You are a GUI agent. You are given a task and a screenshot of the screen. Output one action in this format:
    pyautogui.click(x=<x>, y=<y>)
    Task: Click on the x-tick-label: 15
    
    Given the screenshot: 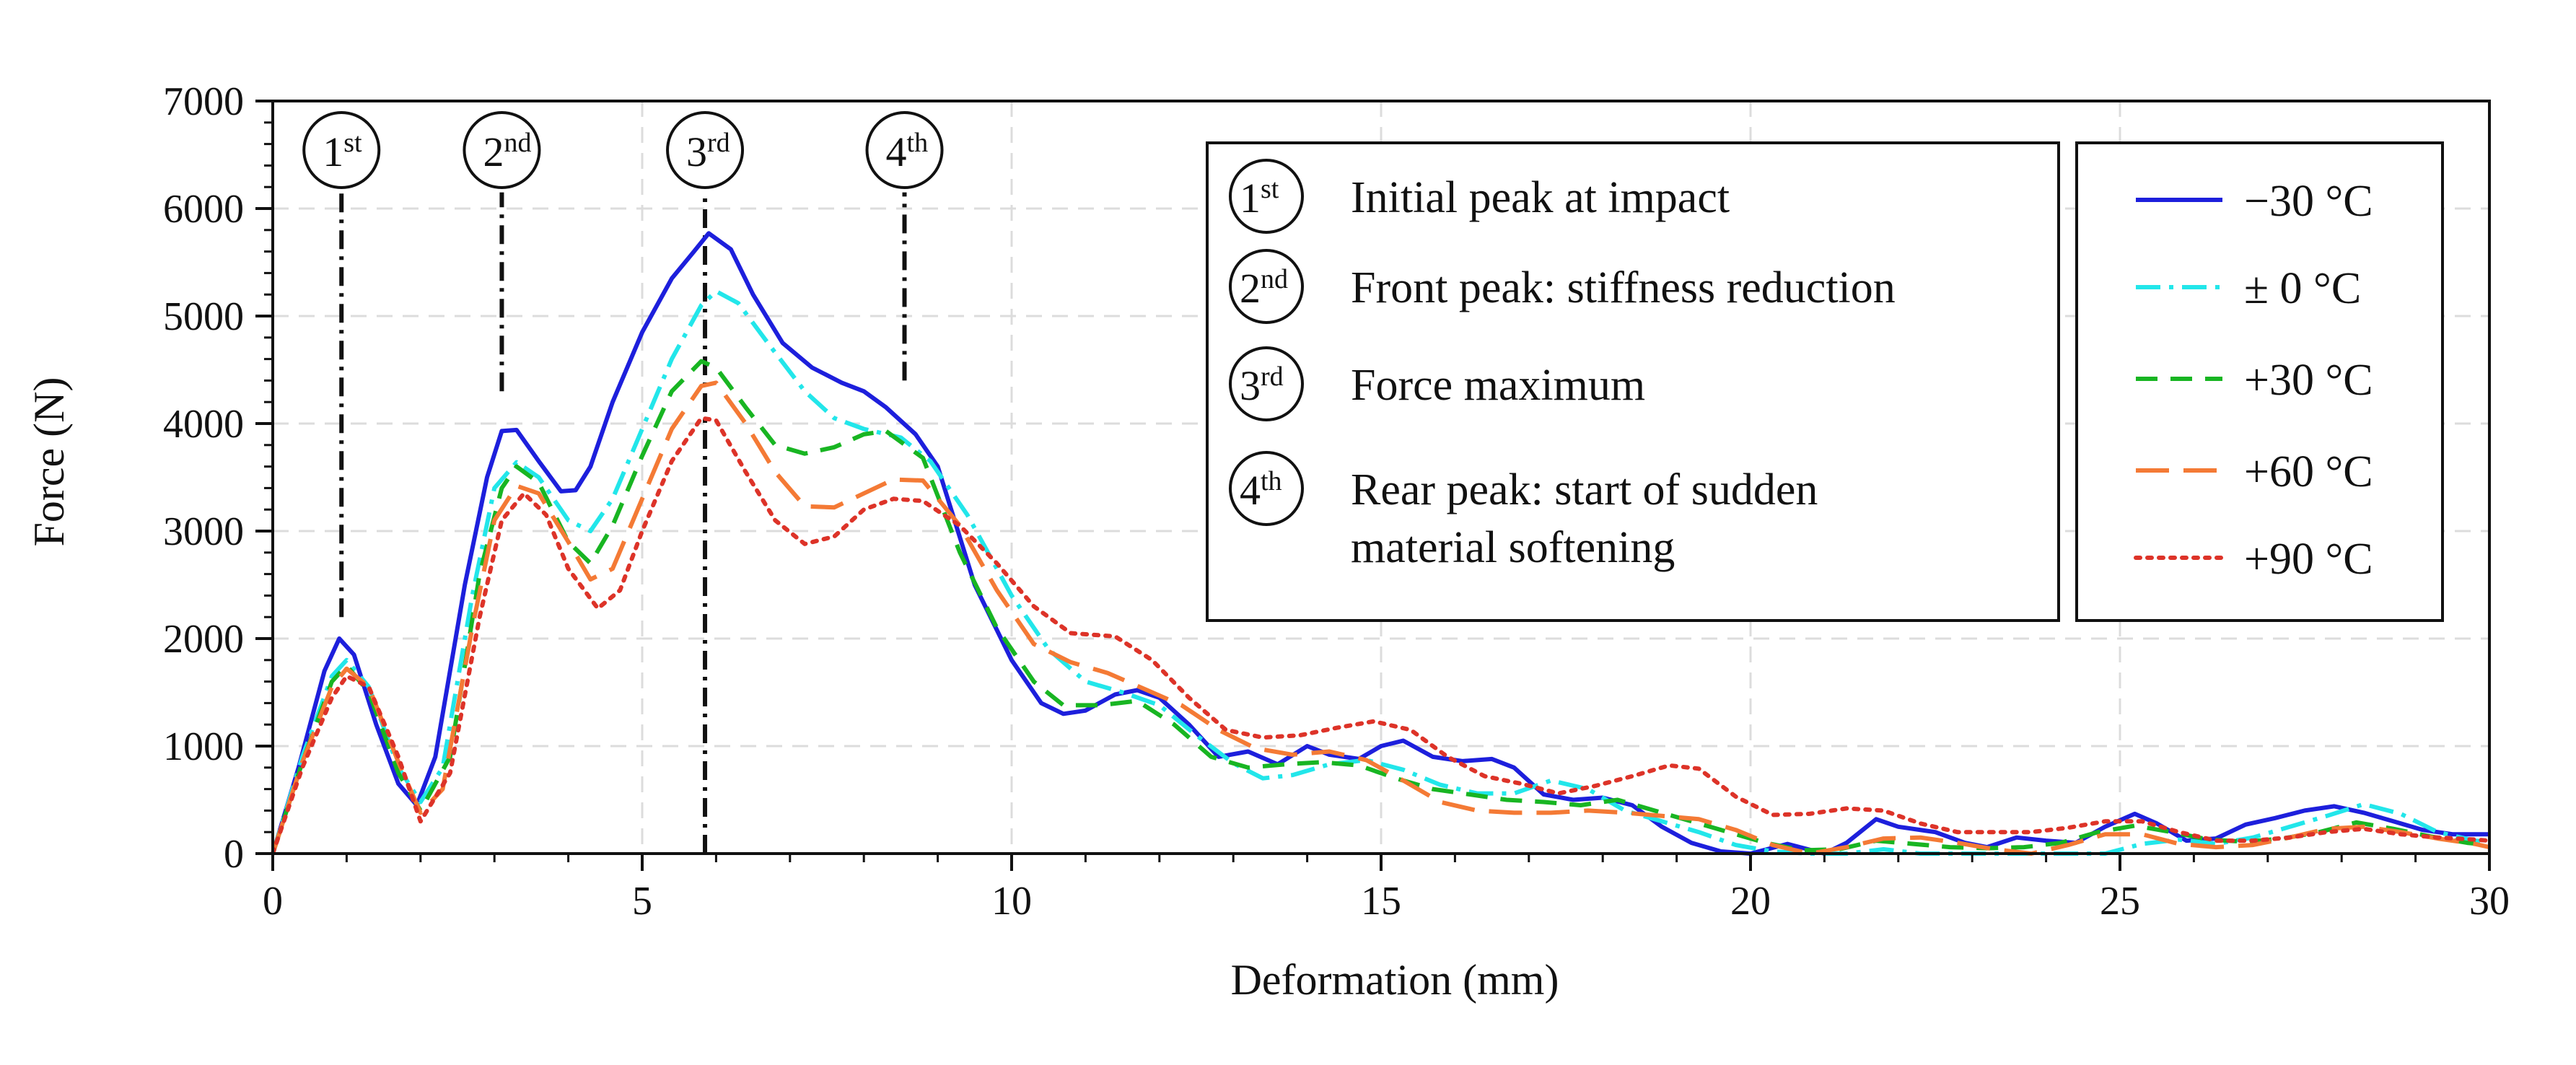 What is the action you would take?
    pyautogui.click(x=1381, y=901)
    